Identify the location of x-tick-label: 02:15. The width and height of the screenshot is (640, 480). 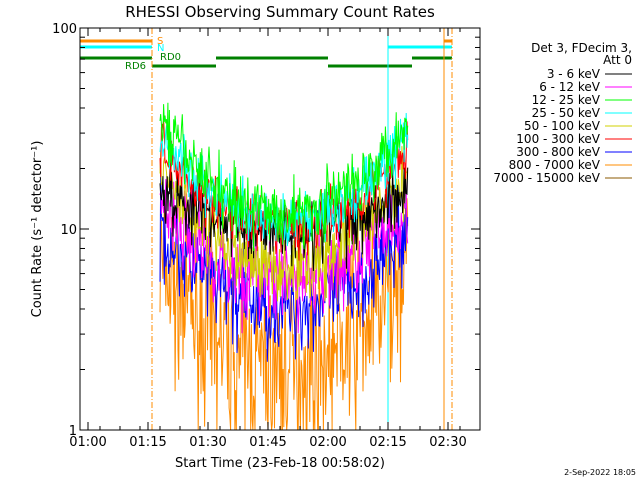
(387, 442).